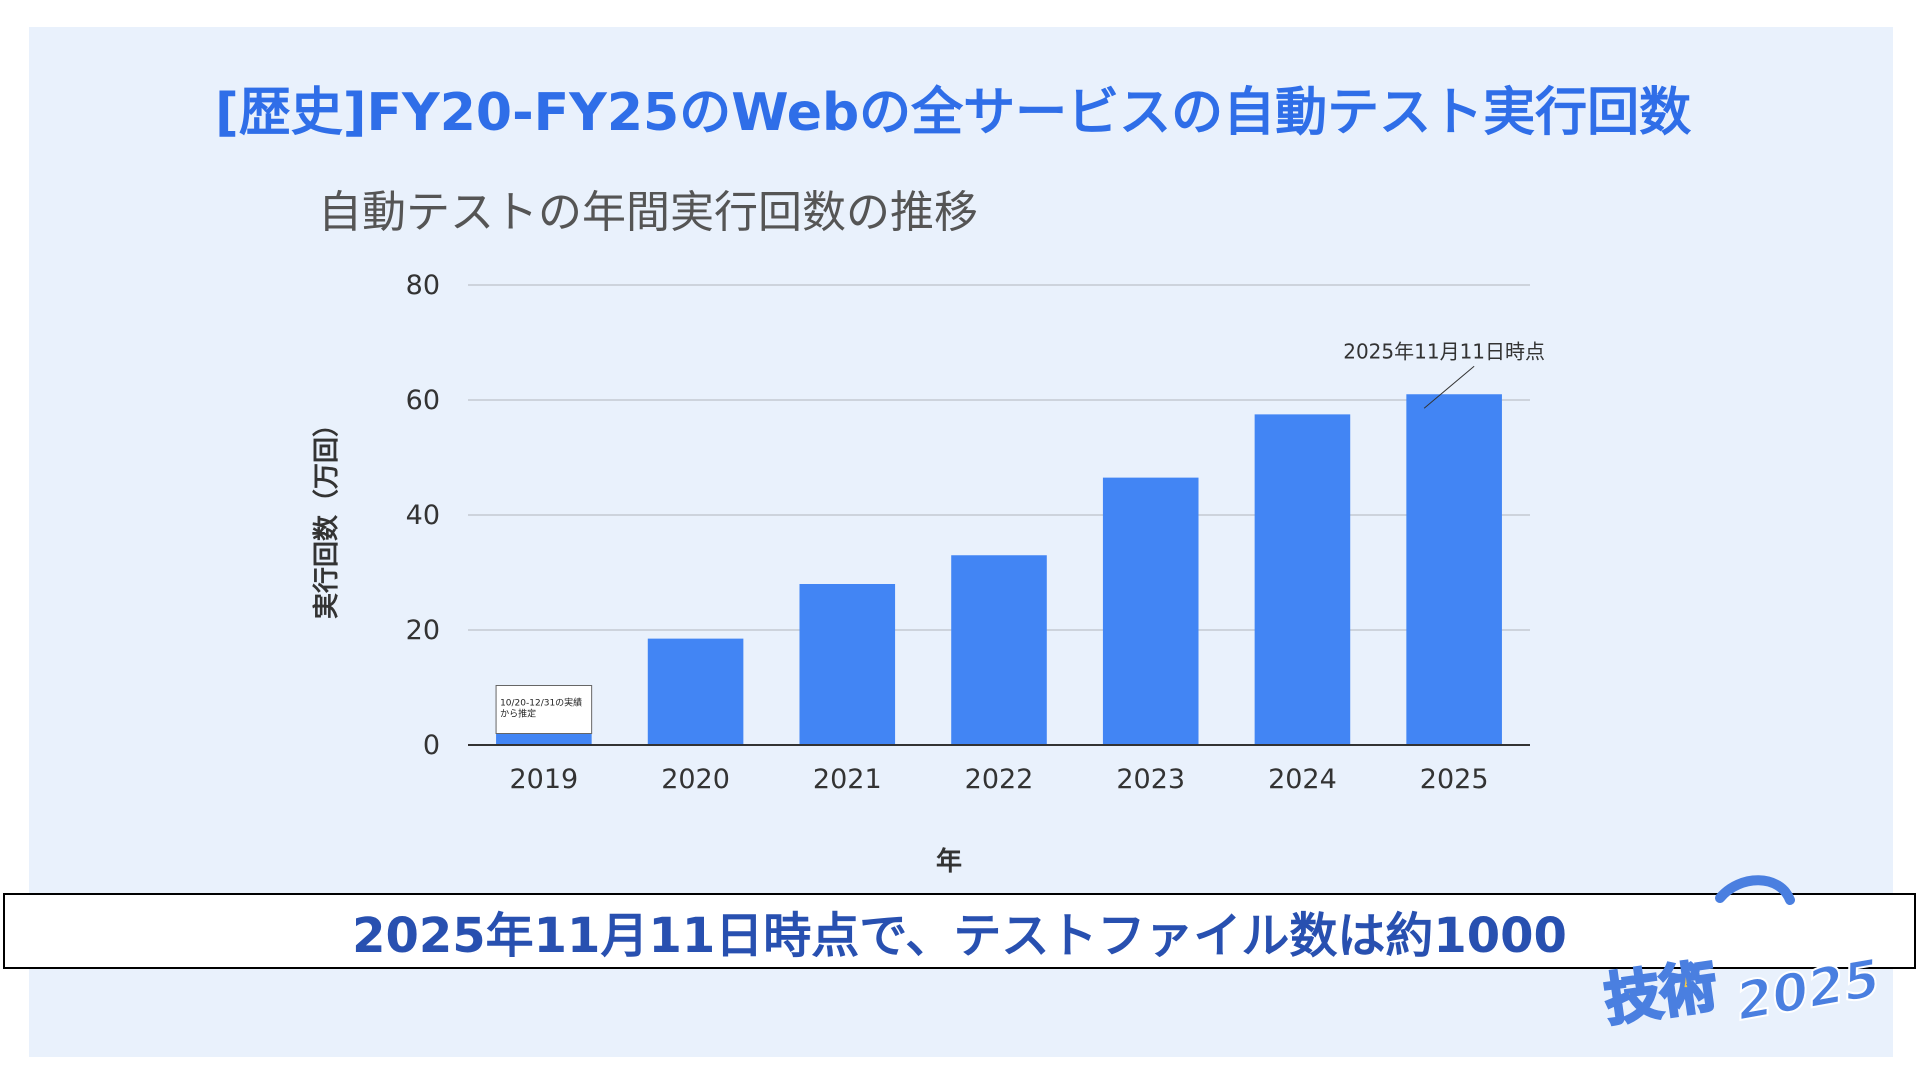 The width and height of the screenshot is (1920, 1080). What do you see at coordinates (1454, 779) in the screenshot?
I see `x-tick-label: 2025` at bounding box center [1454, 779].